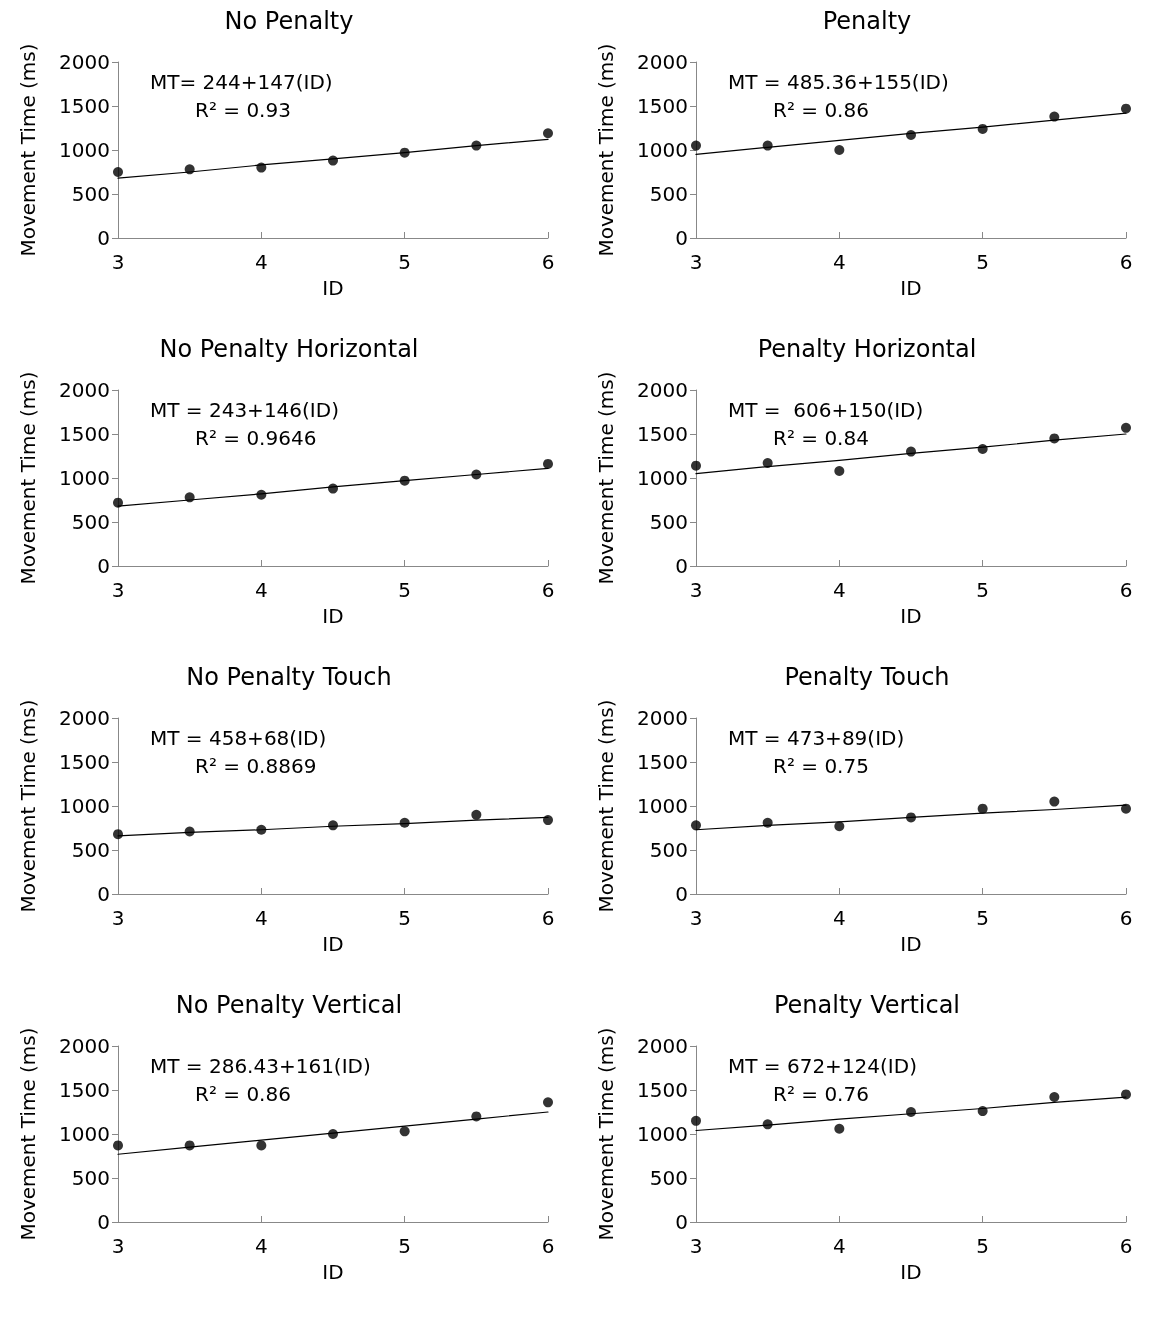 The image size is (1157, 1318). Describe the element at coordinates (867, 349) in the screenshot. I see `chart-title: Penalty Horizontal` at that location.